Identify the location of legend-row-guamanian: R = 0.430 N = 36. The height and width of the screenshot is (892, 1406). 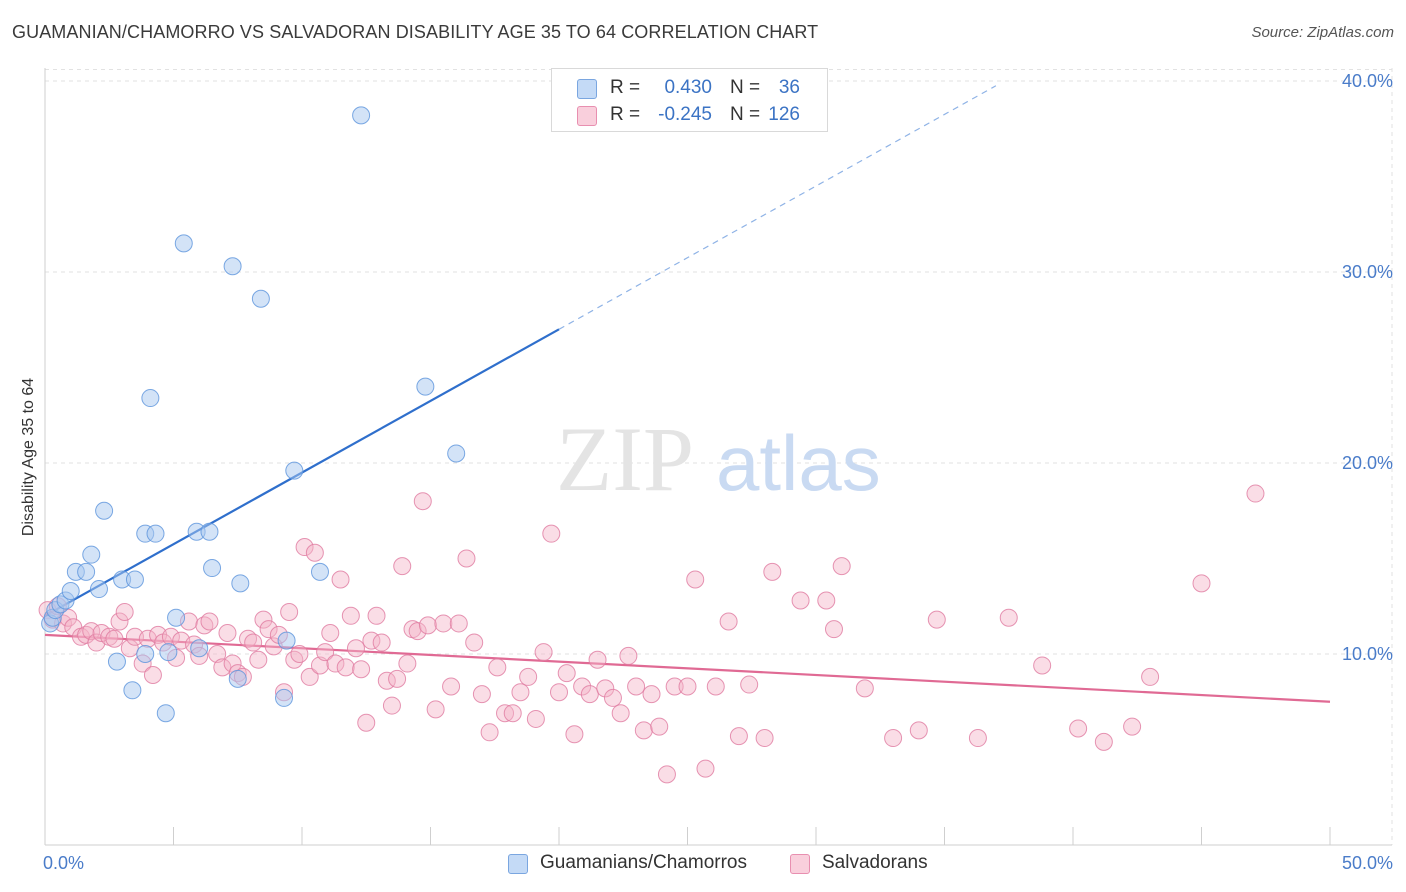
(689, 88).